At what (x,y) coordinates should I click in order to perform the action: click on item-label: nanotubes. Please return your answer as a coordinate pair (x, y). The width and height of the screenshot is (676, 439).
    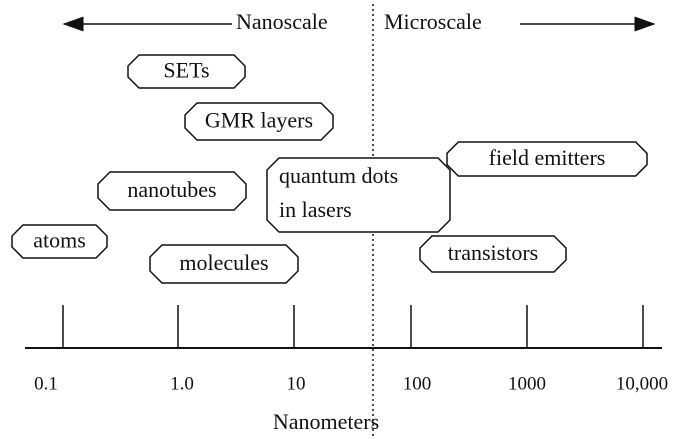
    Looking at the image, I should click on (171, 189).